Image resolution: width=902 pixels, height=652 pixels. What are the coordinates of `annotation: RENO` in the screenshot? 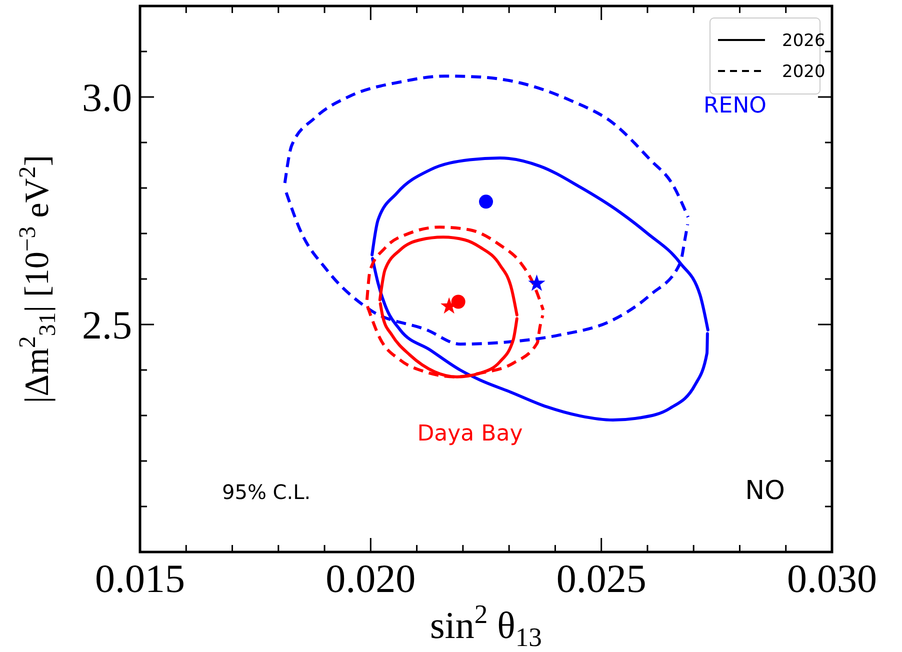 It's located at (735, 106).